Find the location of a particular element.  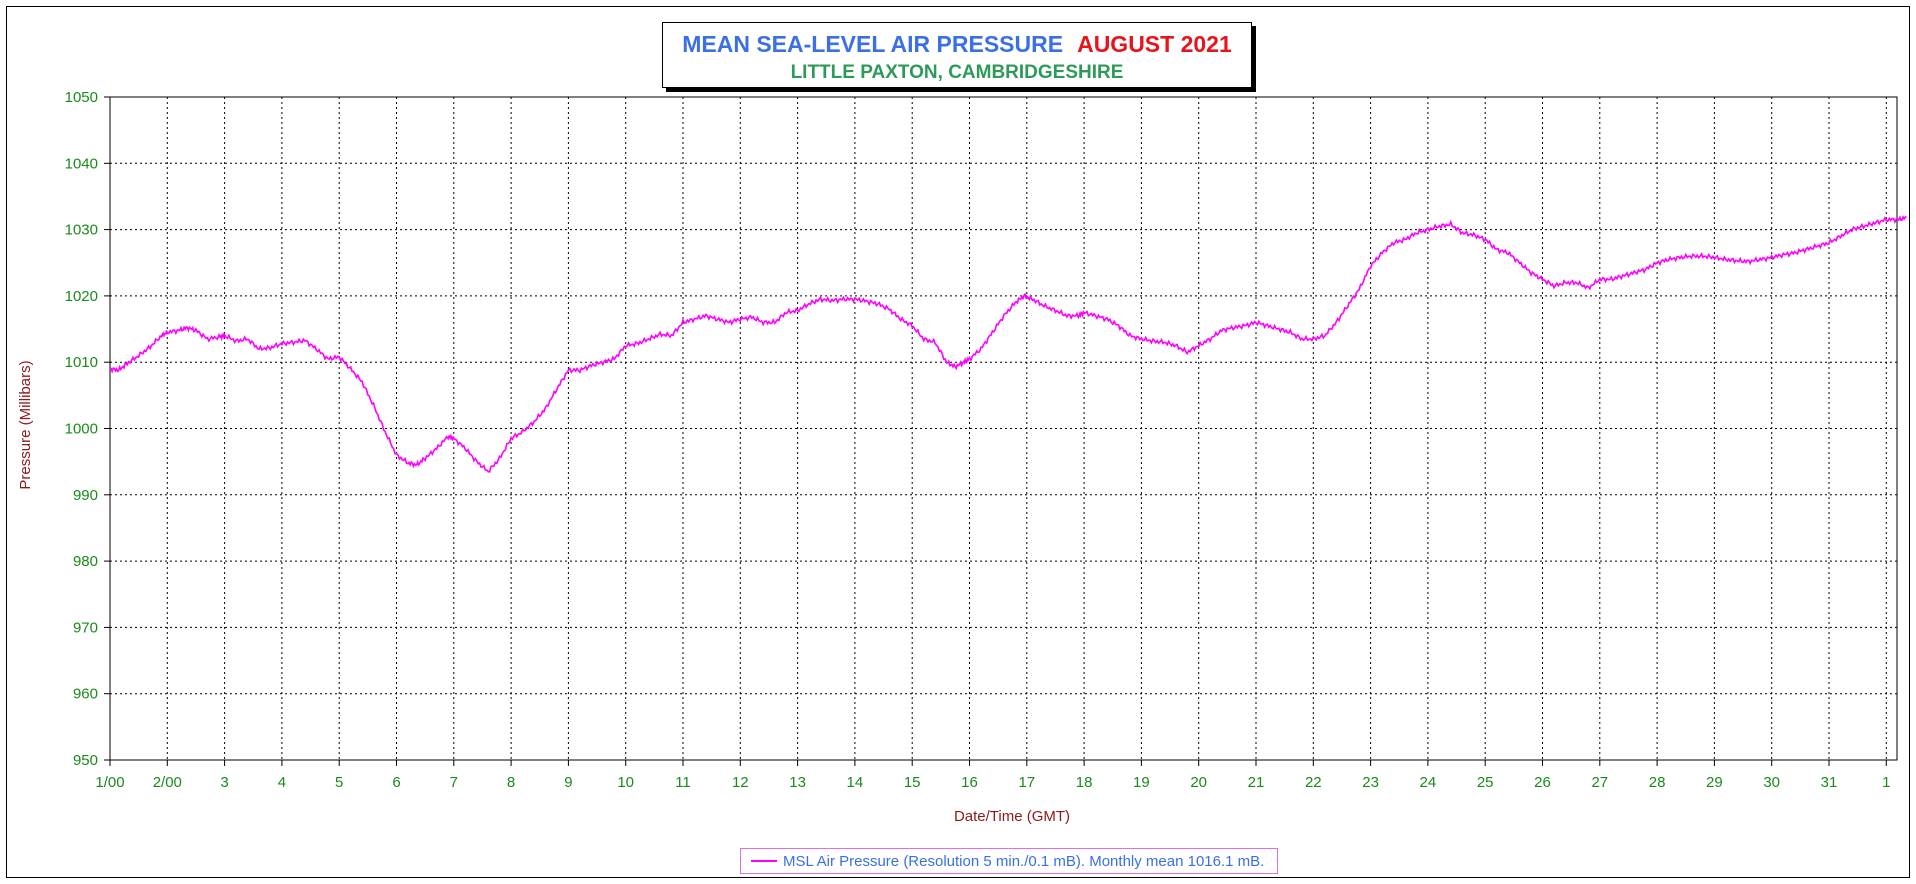

x-tick-label: 13 is located at coordinates (797, 782).